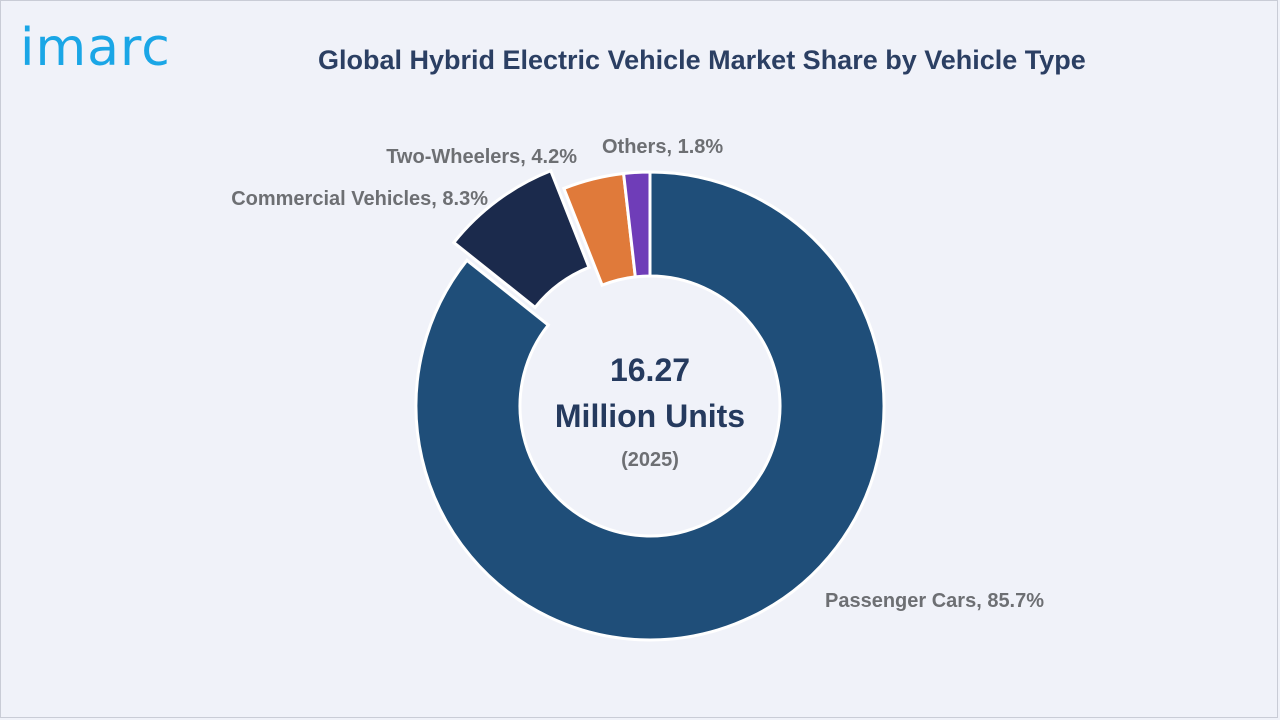 The image size is (1280, 720). What do you see at coordinates (481, 157) in the screenshot?
I see `slice-label-2: Two-Wheelers, 4.2%` at bounding box center [481, 157].